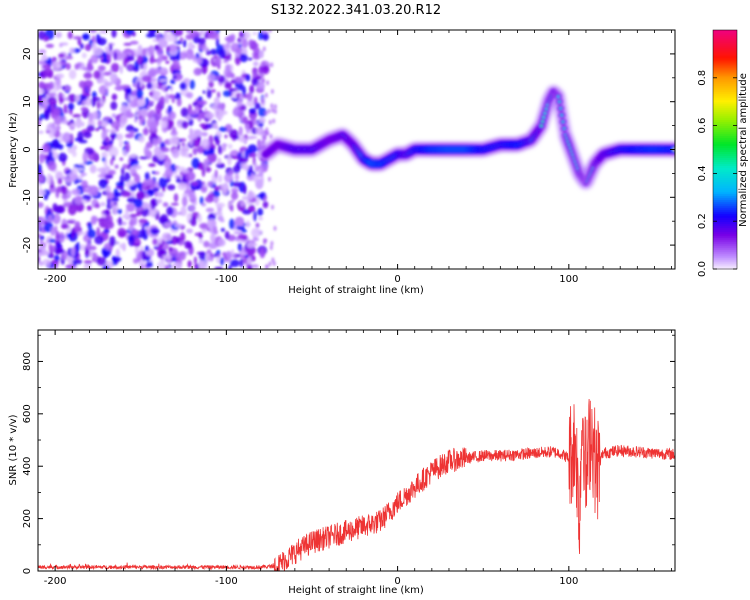 Image resolution: width=750 pixels, height=600 pixels. Describe the element at coordinates (702, 221) in the screenshot. I see `colorbar-tick-label: 0.2` at that location.